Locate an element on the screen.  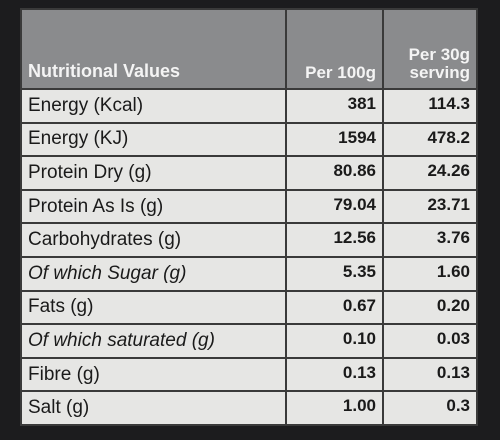
nutrient-label: Protein As Is (g) is located at coordinates (153, 206).